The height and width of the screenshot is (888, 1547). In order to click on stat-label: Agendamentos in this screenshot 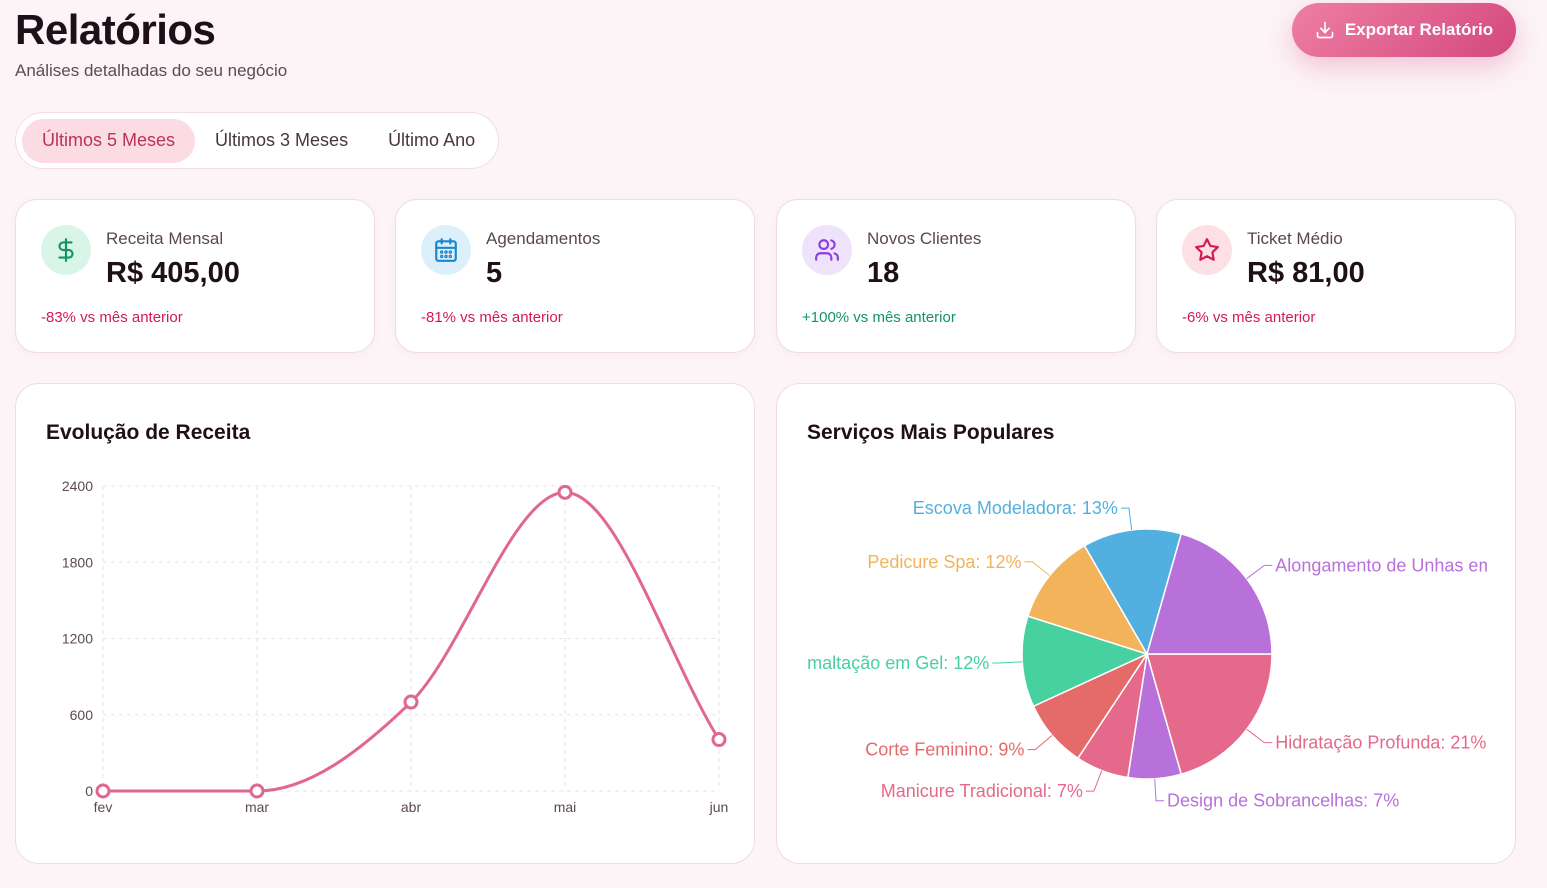, I will do `click(543, 238)`.